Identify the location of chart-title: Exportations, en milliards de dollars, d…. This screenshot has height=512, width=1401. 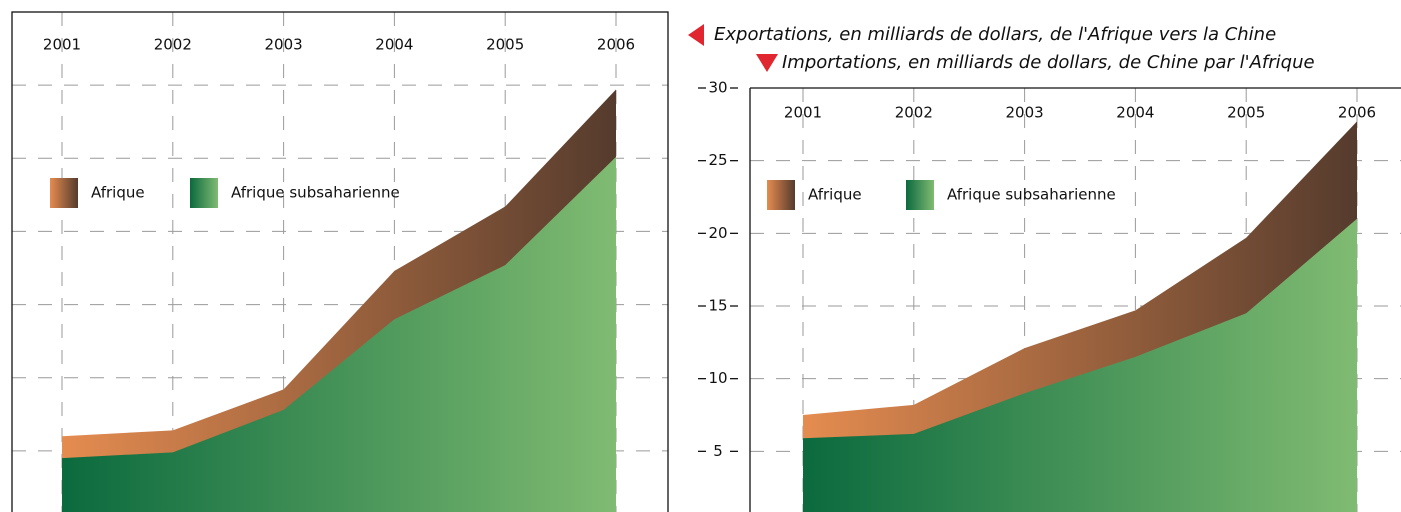
(995, 34).